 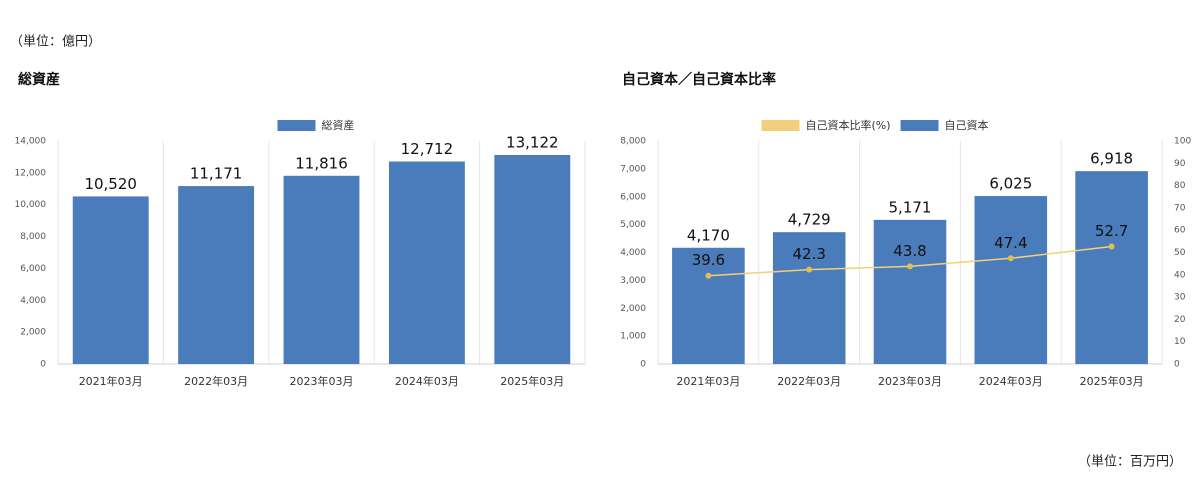 I want to click on y2-tick-label: 50, so click(x=1180, y=253).